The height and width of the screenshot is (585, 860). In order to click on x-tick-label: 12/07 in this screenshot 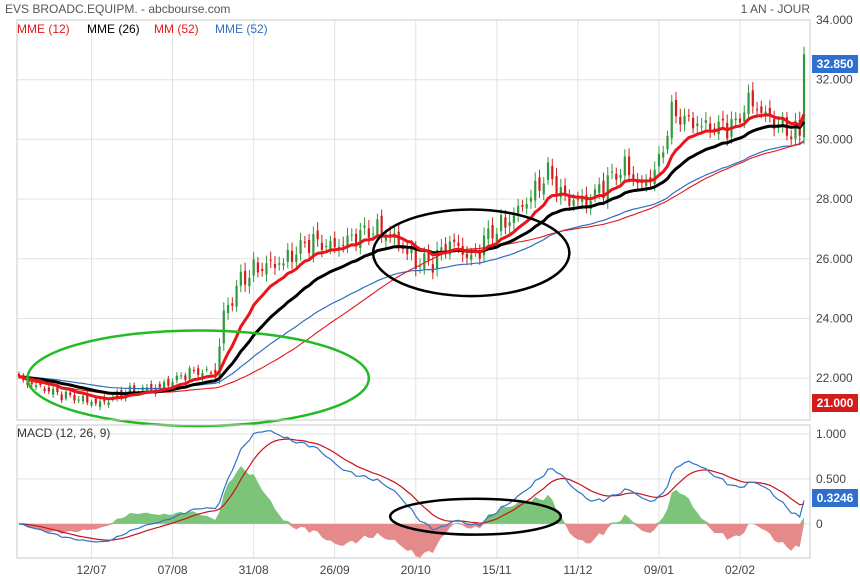, I will do `click(92, 570)`.